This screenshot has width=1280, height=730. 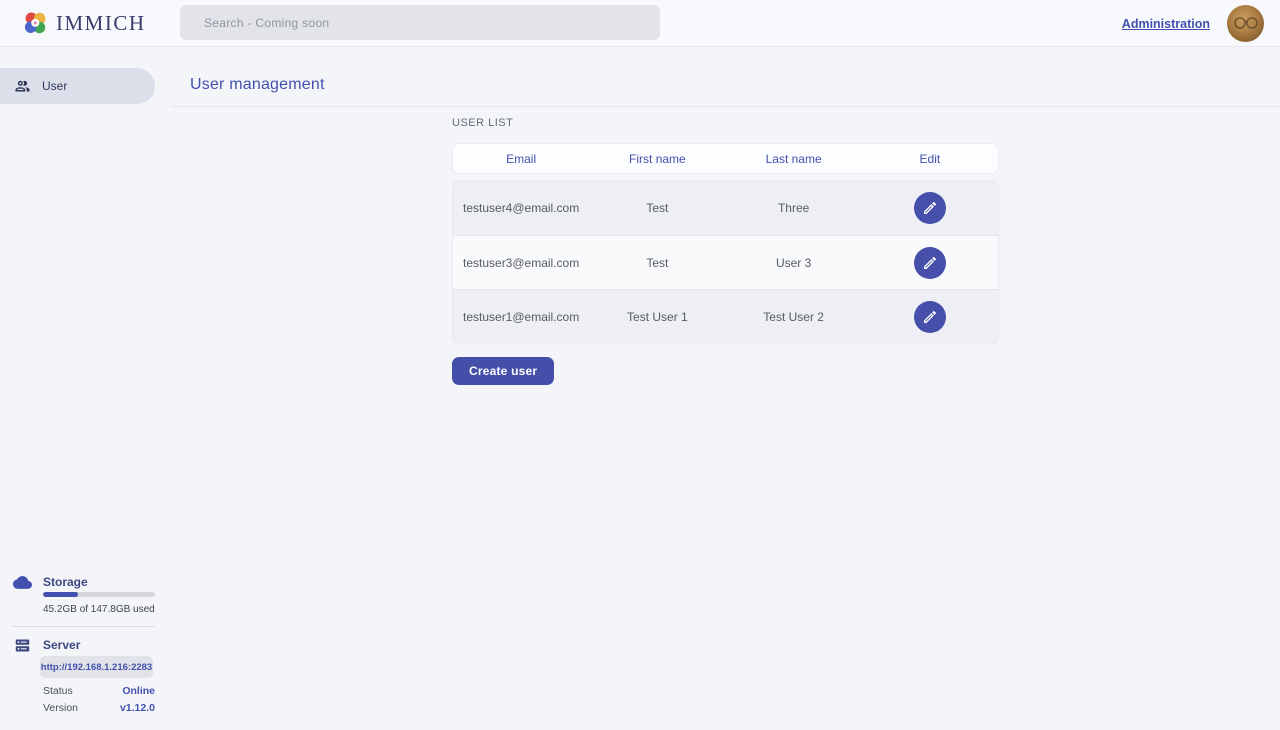 I want to click on top-bar: IMMICH Administration, so click(x=640, y=23).